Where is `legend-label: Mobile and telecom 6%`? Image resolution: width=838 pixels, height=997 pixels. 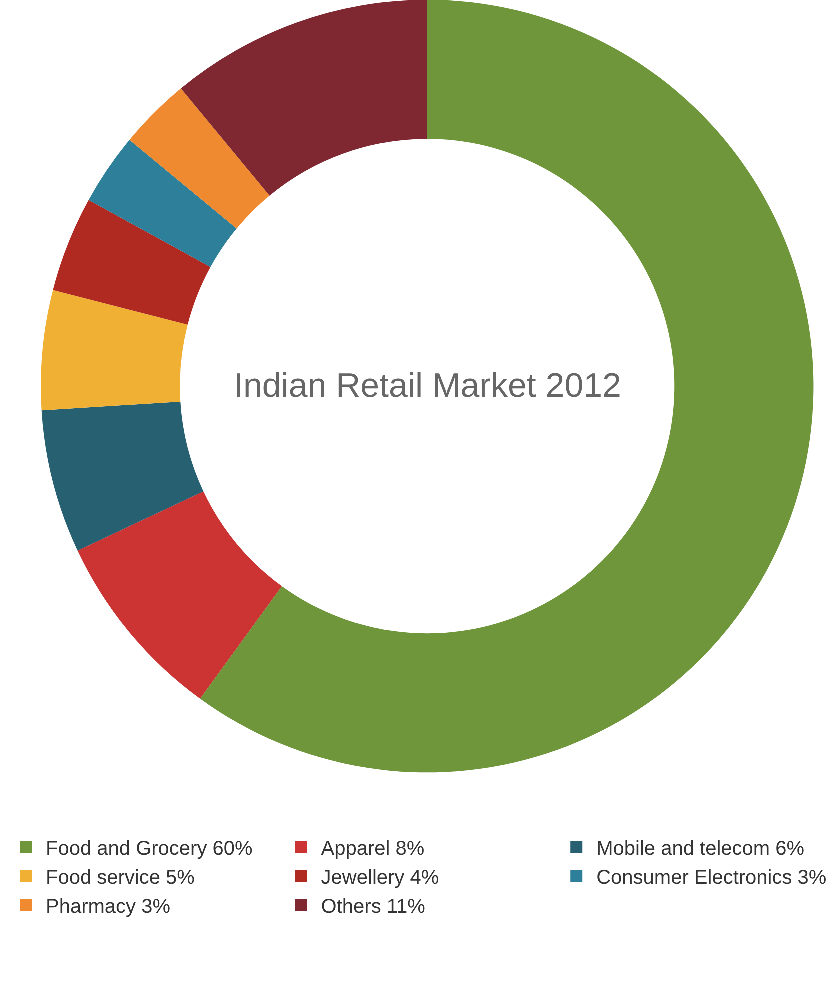
legend-label: Mobile and telecom 6% is located at coordinates (700, 849).